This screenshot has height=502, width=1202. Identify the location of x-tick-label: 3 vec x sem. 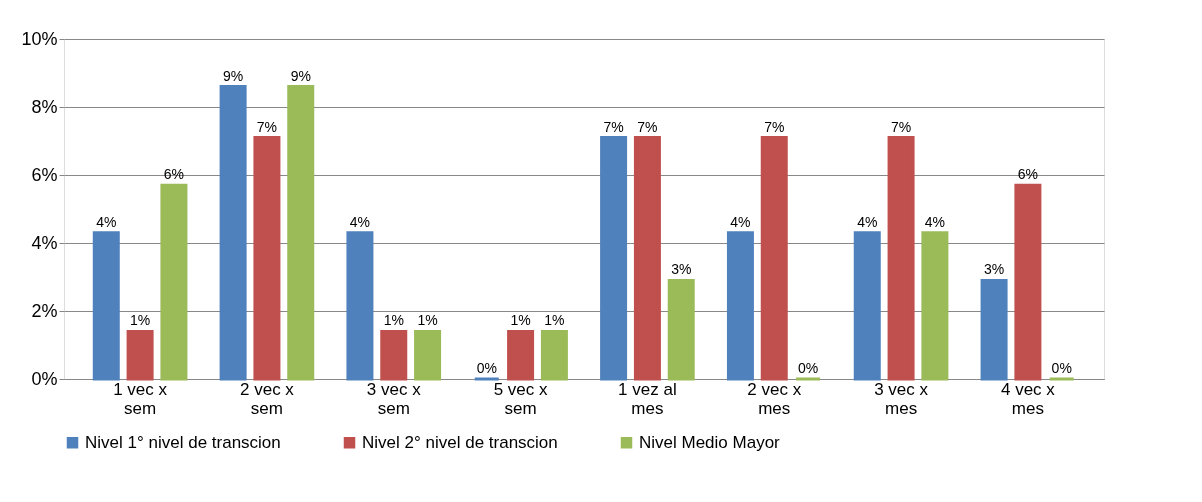
(394, 398).